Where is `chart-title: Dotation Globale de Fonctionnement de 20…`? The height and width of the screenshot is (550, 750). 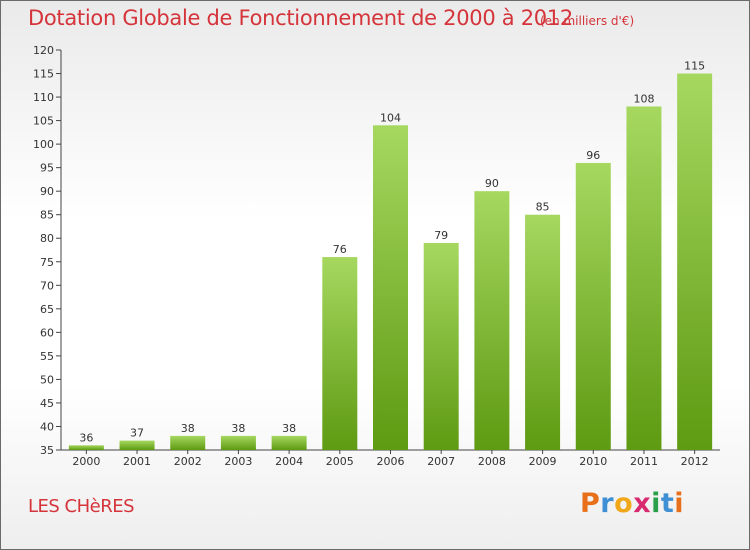
chart-title: Dotation Globale de Fonctionnement de 20… is located at coordinates (300, 18).